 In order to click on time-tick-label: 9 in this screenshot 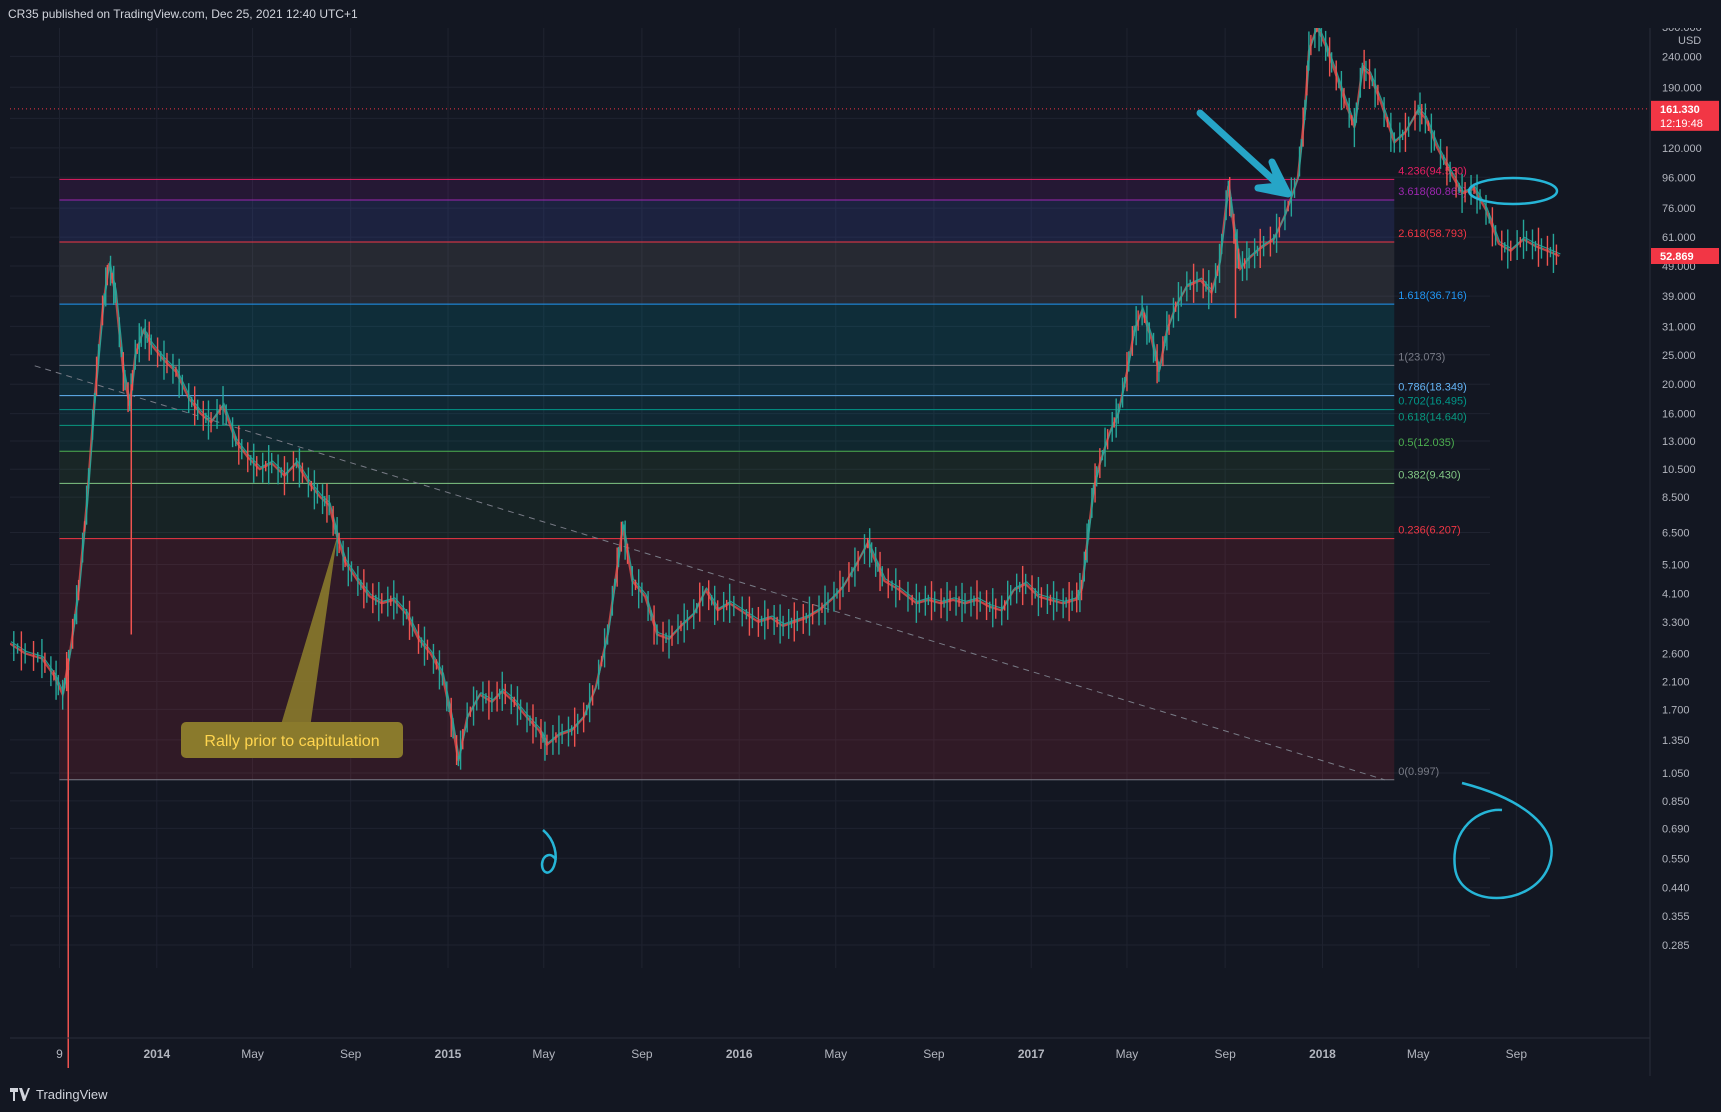, I will do `click(59, 1054)`.